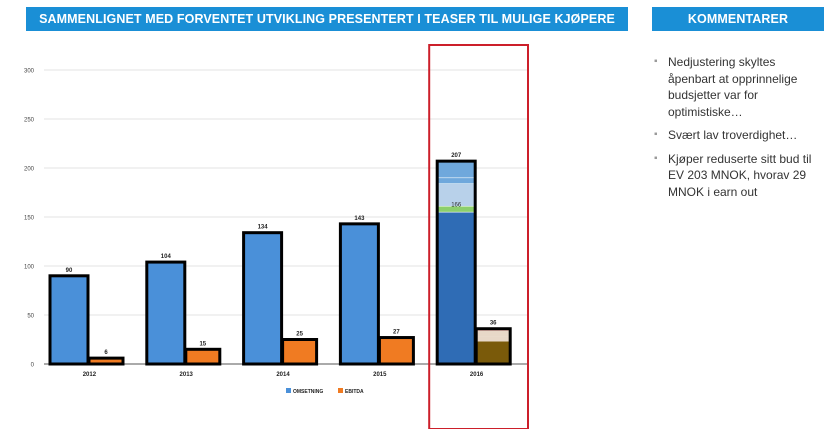 Image resolution: width=824 pixels, height=429 pixels. What do you see at coordinates (456, 156) in the screenshot?
I see `data-label-omsetning: 207` at bounding box center [456, 156].